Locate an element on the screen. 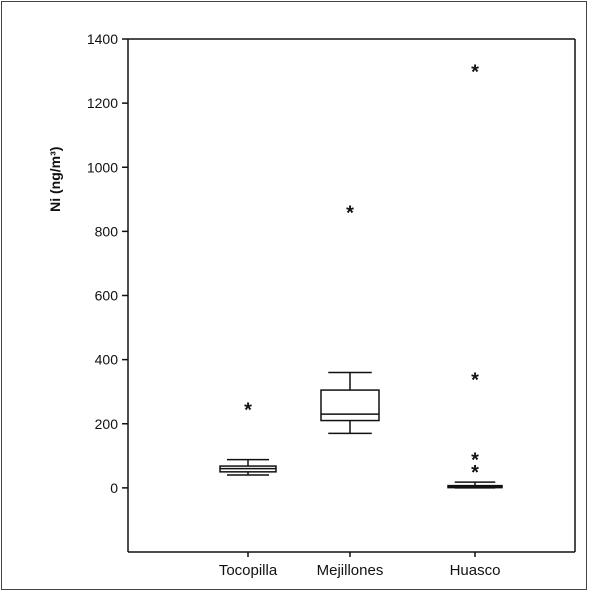 The height and width of the screenshot is (592, 590). y-tick-label: 600 is located at coordinates (107, 296).